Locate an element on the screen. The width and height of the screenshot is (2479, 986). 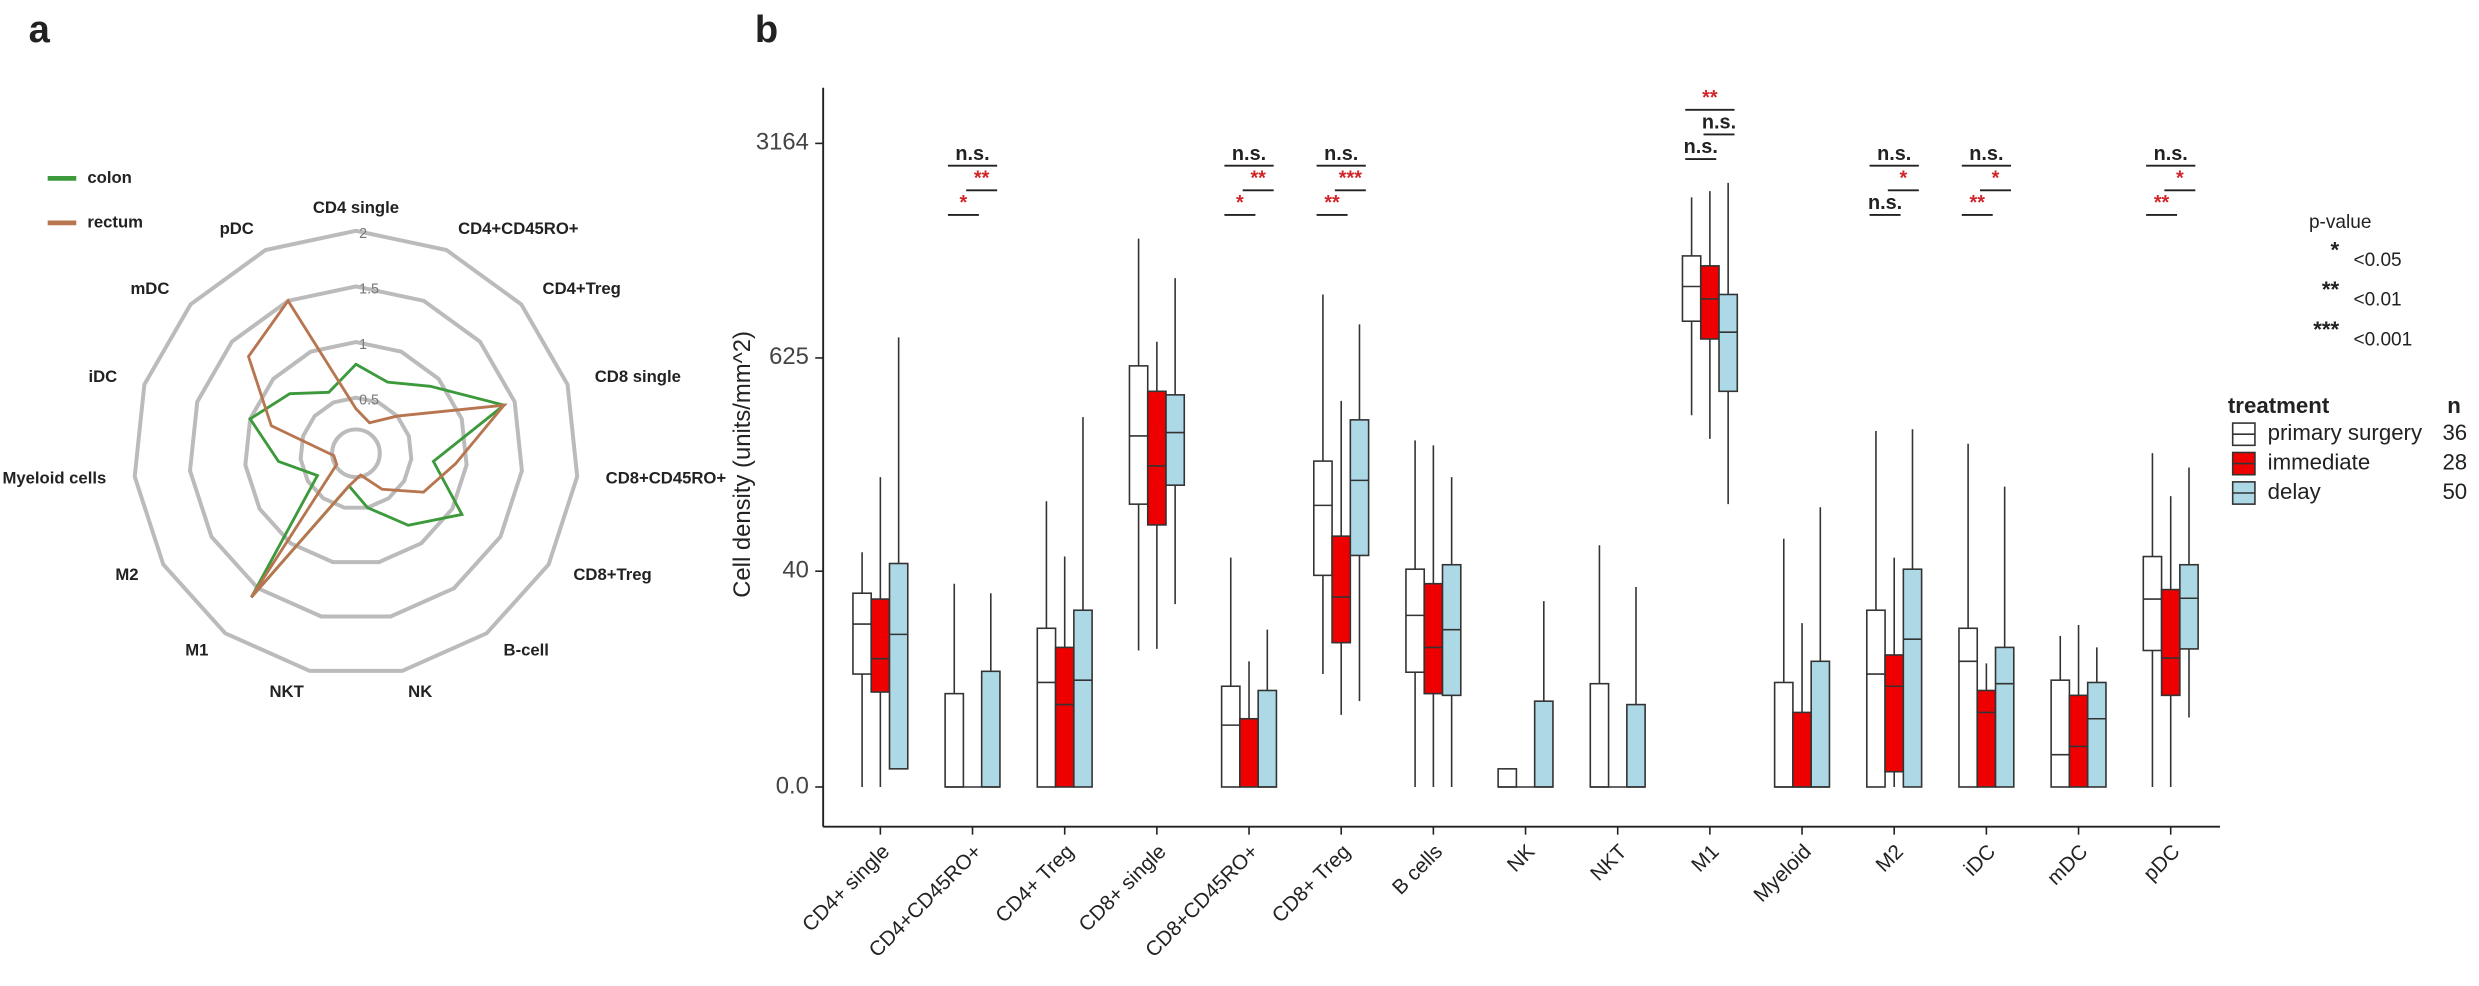
legend-label: immediate is located at coordinates (2319, 461).